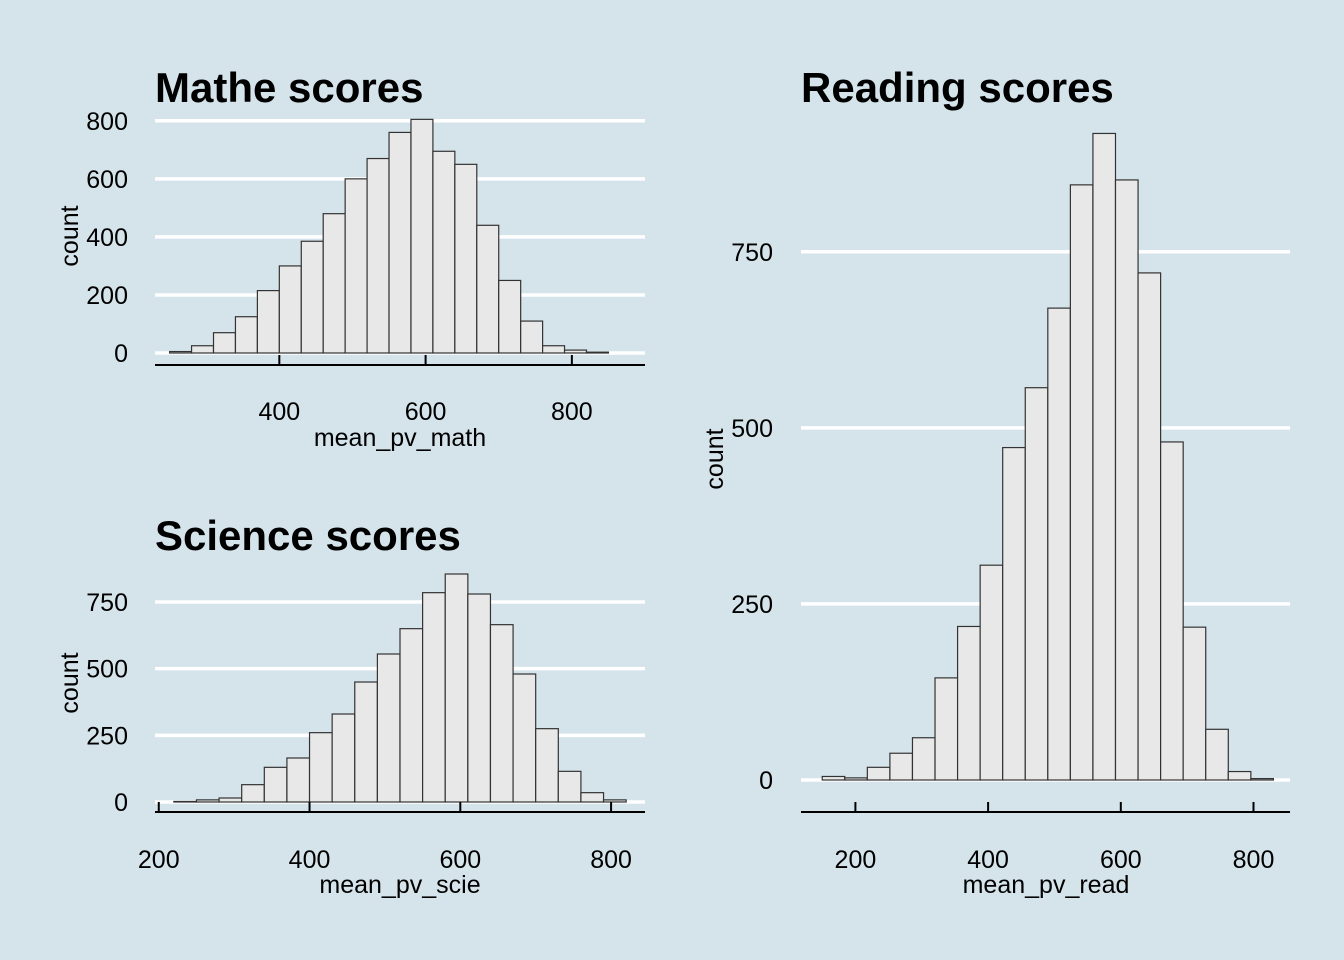 The height and width of the screenshot is (960, 1344). Describe the element at coordinates (752, 429) in the screenshot. I see `reading-y-tick-label: 500` at that location.